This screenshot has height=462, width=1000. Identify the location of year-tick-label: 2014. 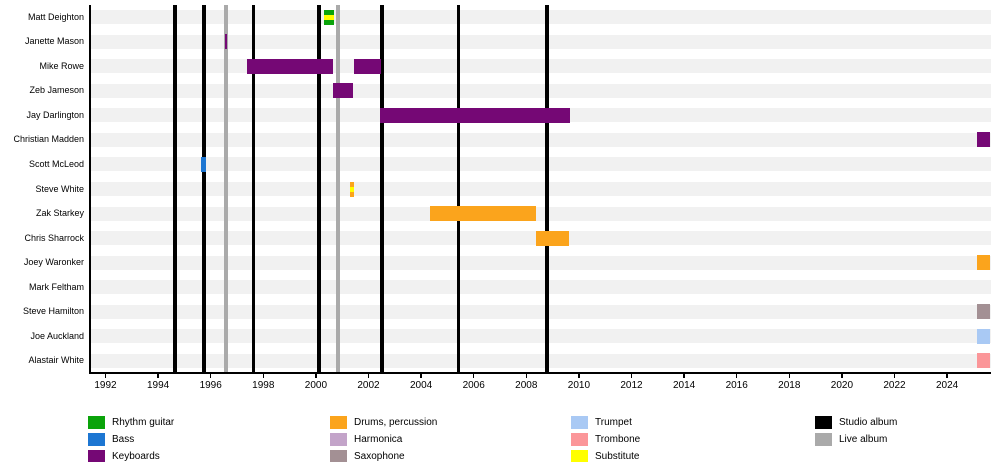
(684, 385).